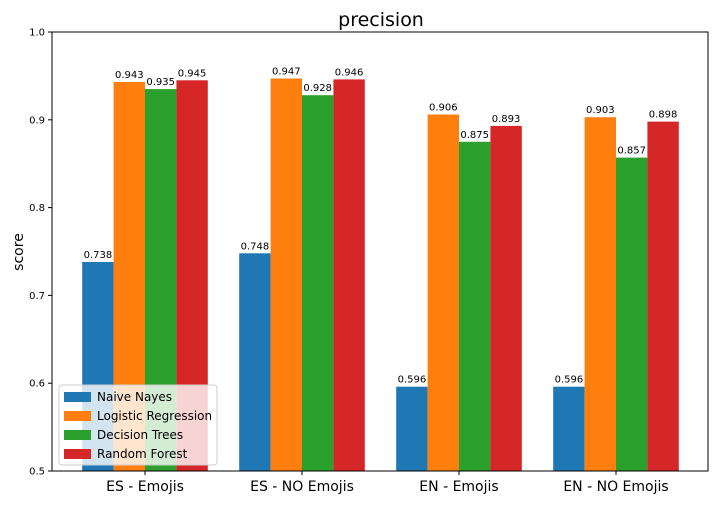 This screenshot has width=720, height=508. I want to click on bar-value-label: 0.903, so click(600, 110).